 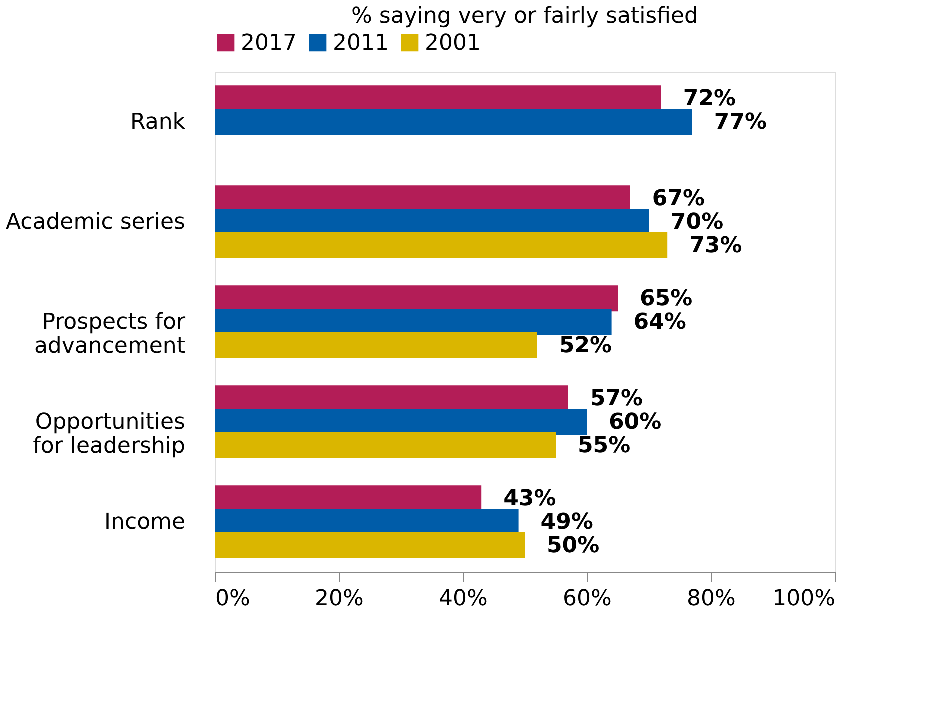 I want to click on data-label: 57%, so click(x=617, y=399).